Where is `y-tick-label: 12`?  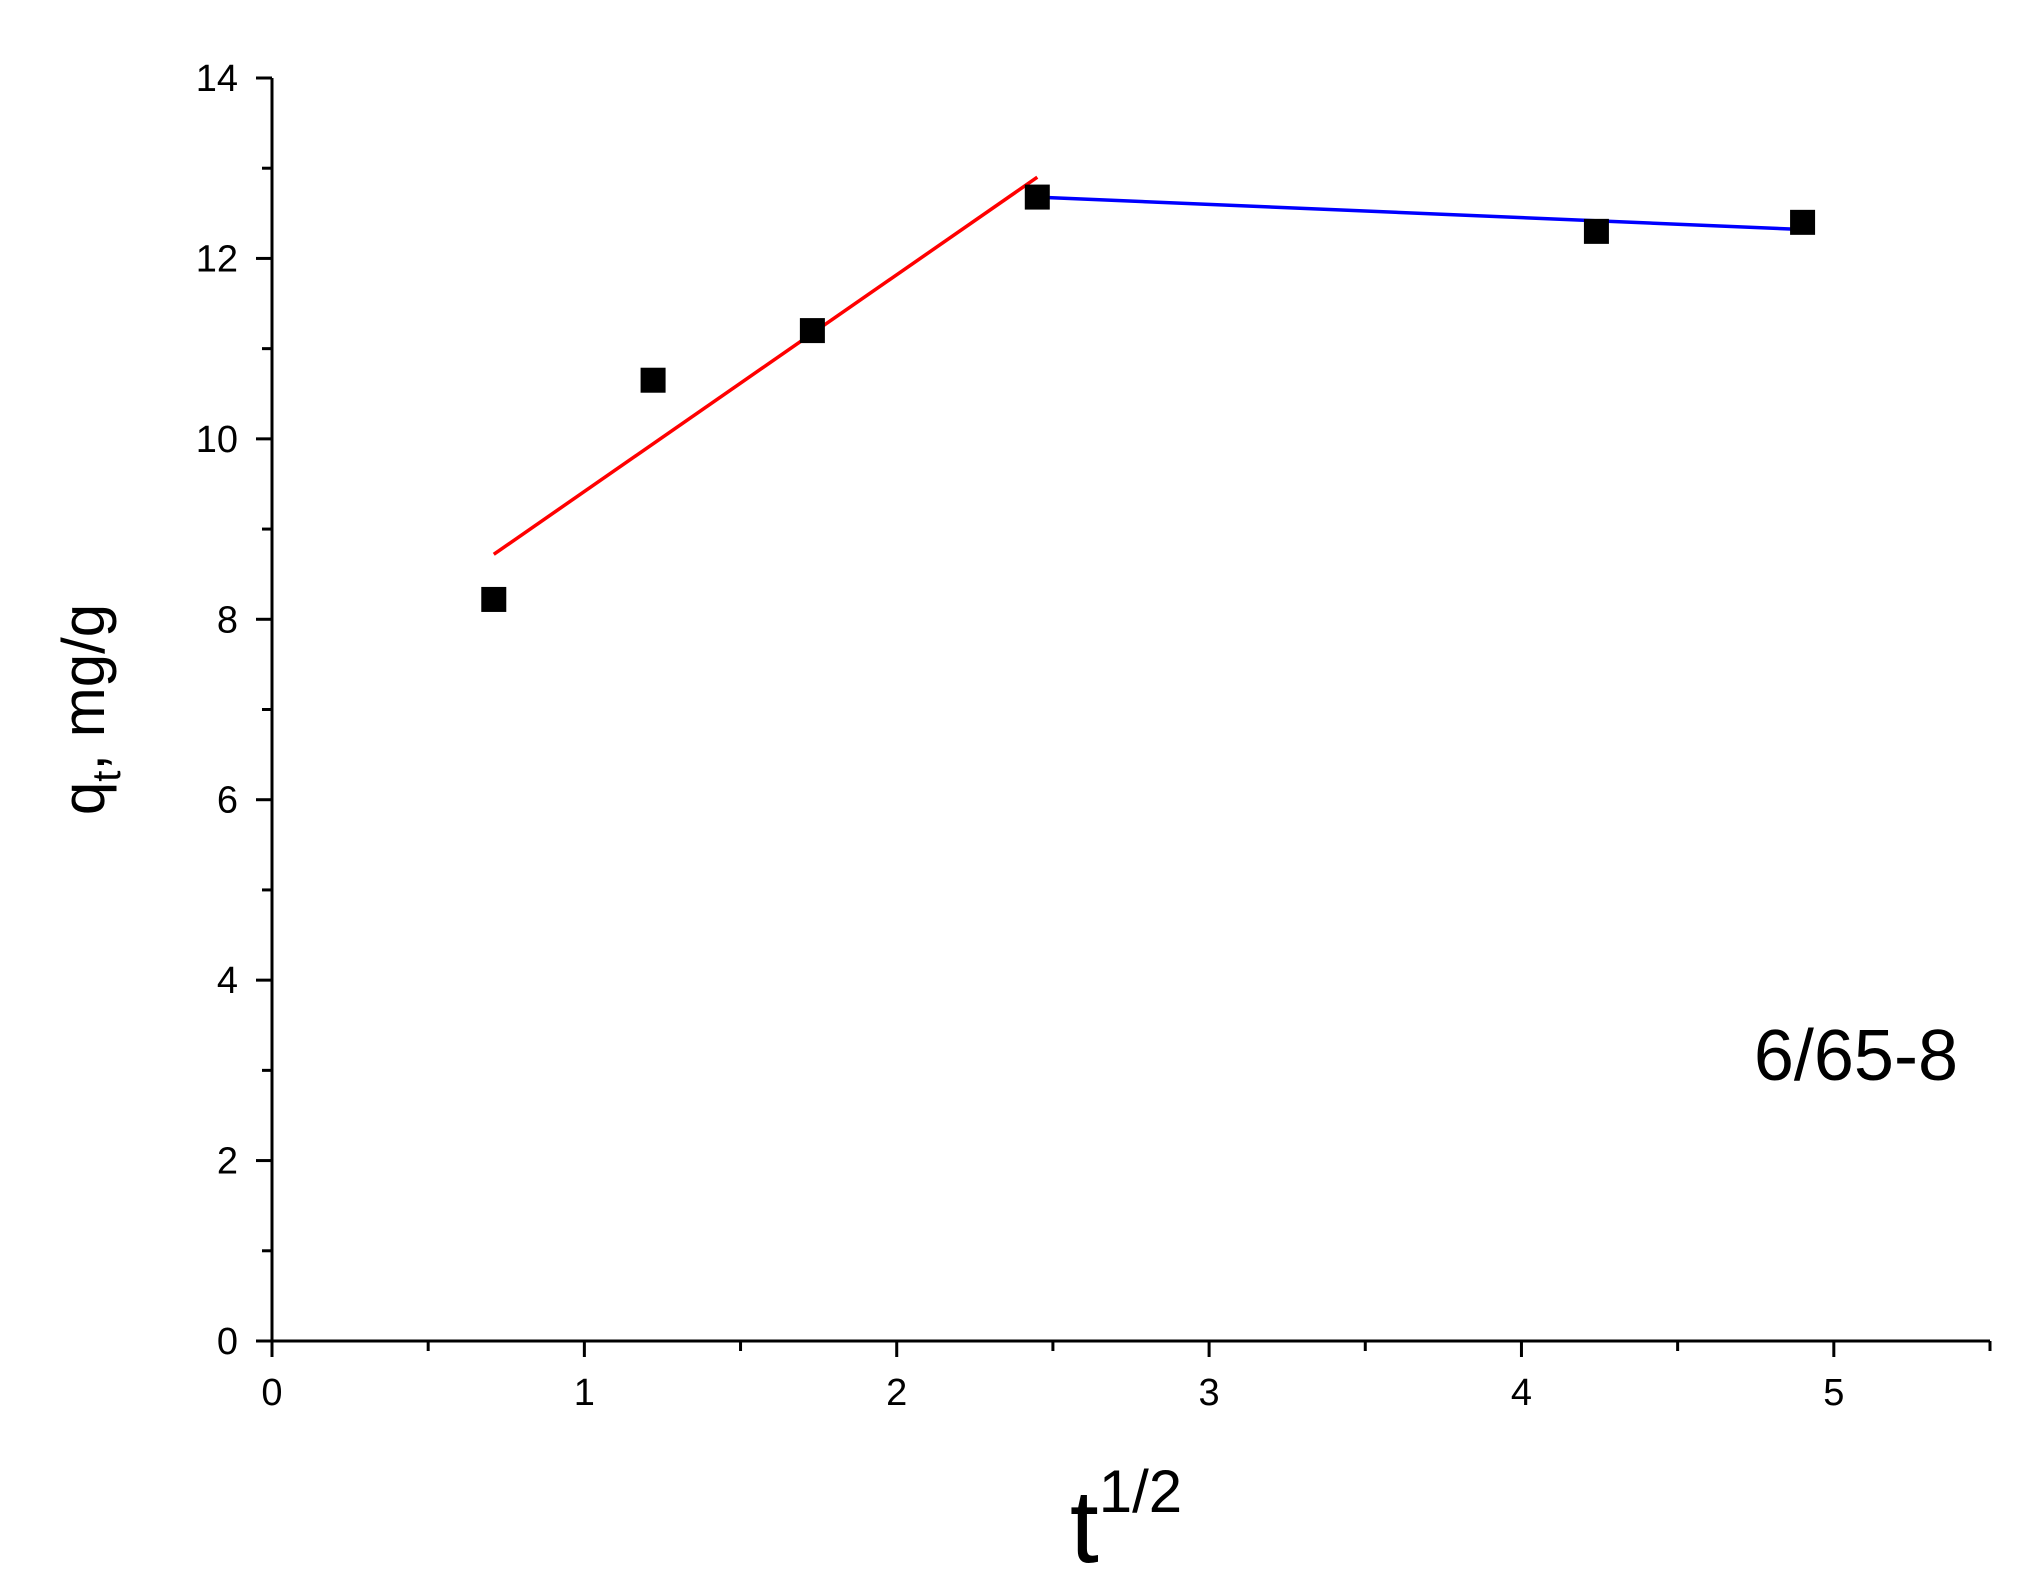
y-tick-label: 12 is located at coordinates (217, 259).